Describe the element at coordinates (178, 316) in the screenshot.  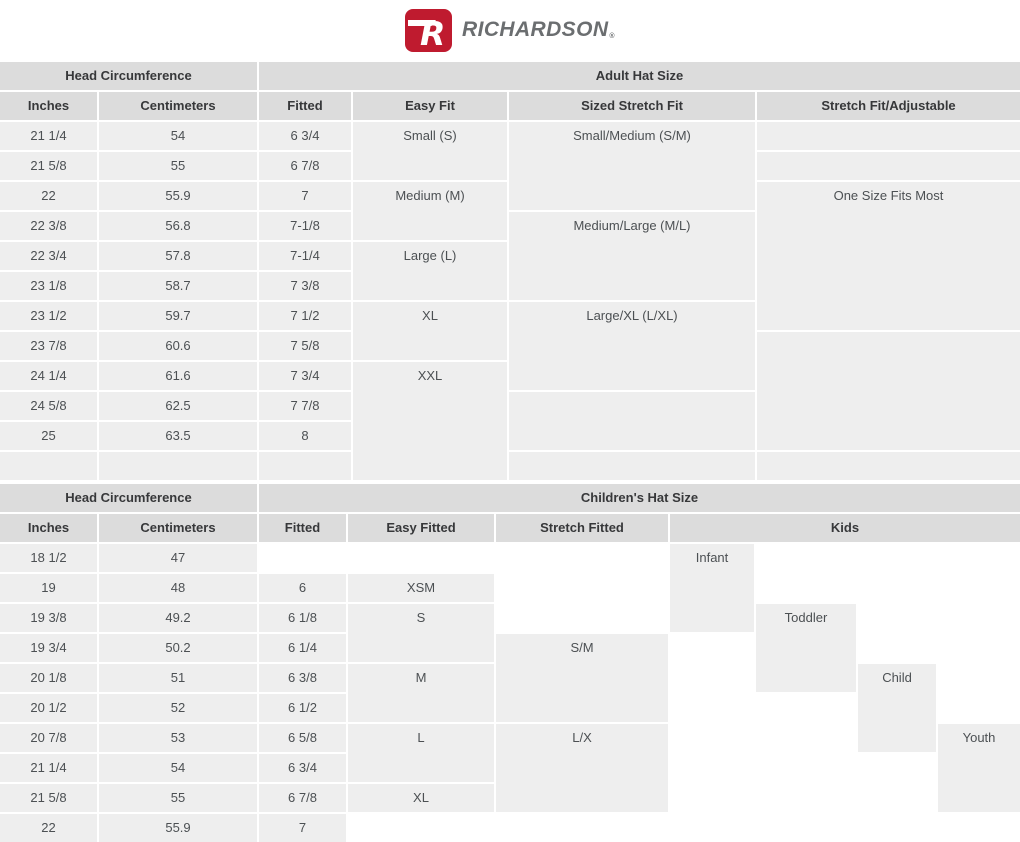
I see `centimeters-cell: 59.7` at that location.